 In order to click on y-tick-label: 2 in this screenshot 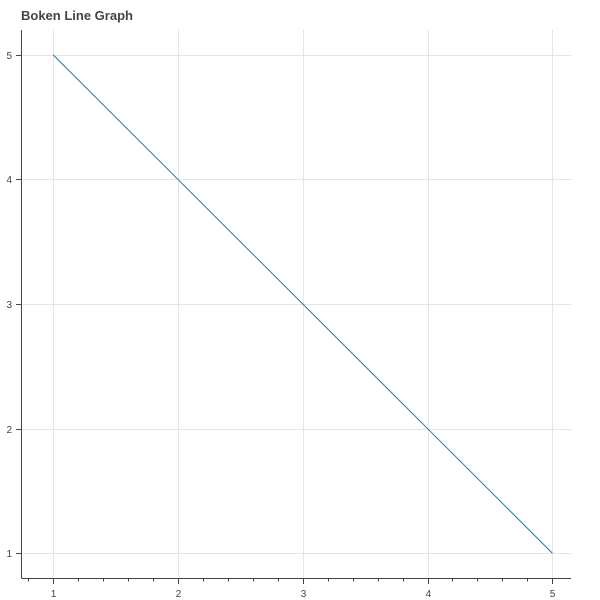, I will do `click(9, 430)`.